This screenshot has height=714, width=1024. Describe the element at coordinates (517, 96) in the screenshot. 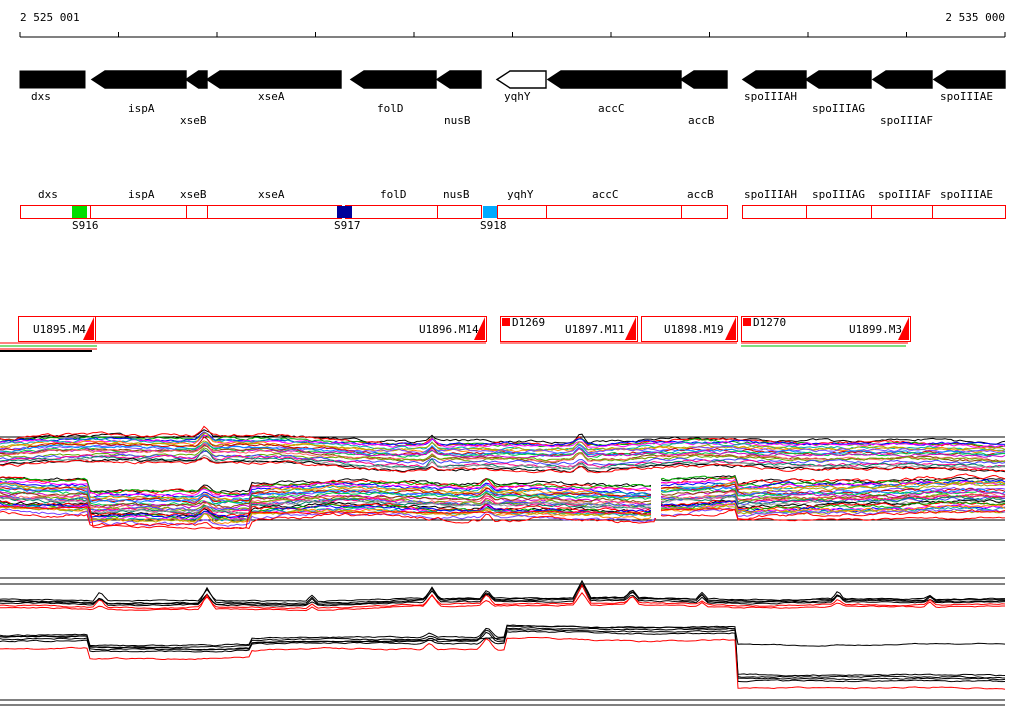

I see `gene-label-yqhY: yqhY` at that location.